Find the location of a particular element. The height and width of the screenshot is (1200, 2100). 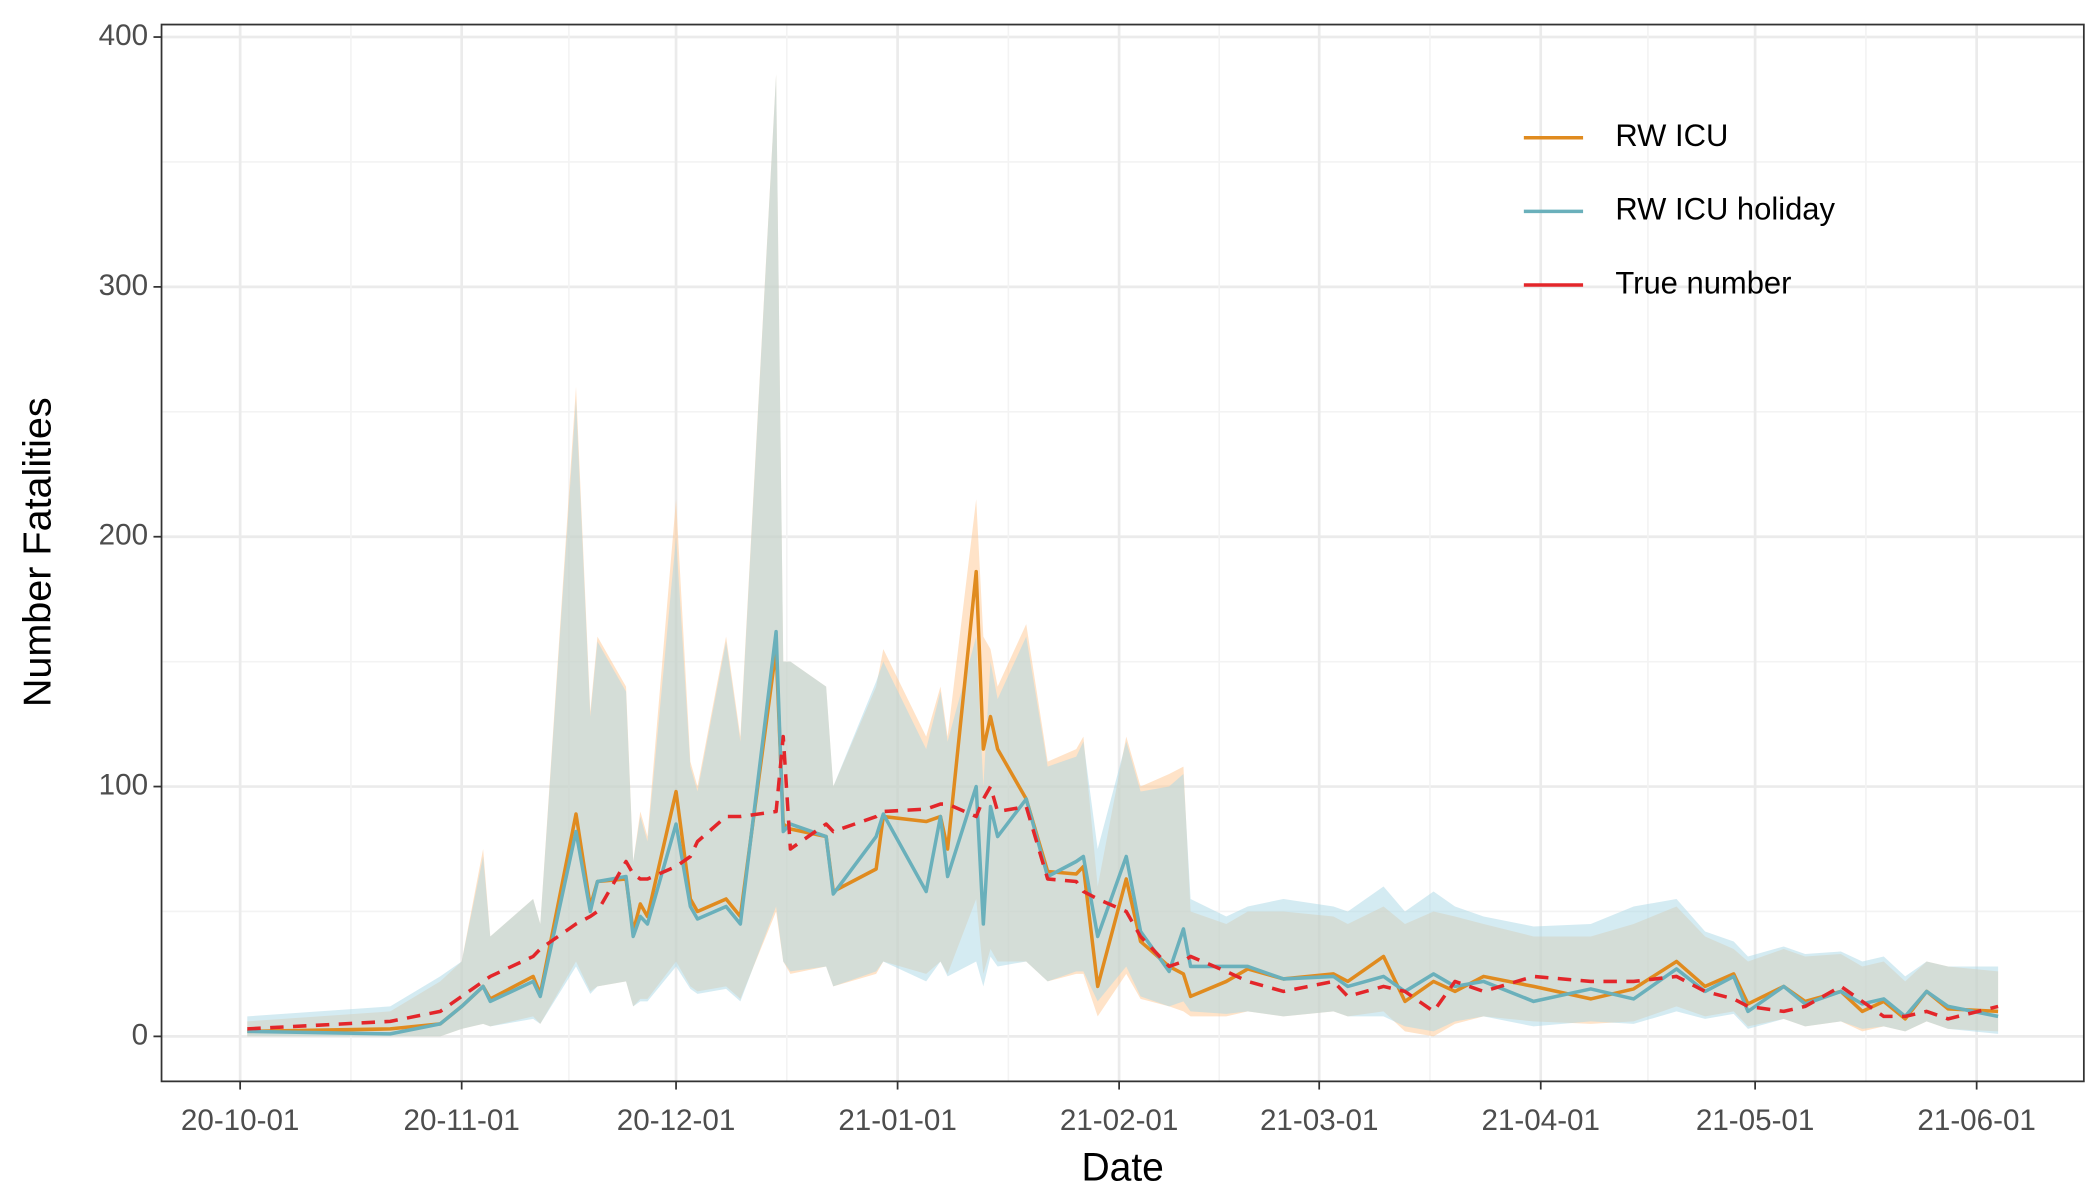

x-tick-label: 20-10-01 is located at coordinates (240, 1120).